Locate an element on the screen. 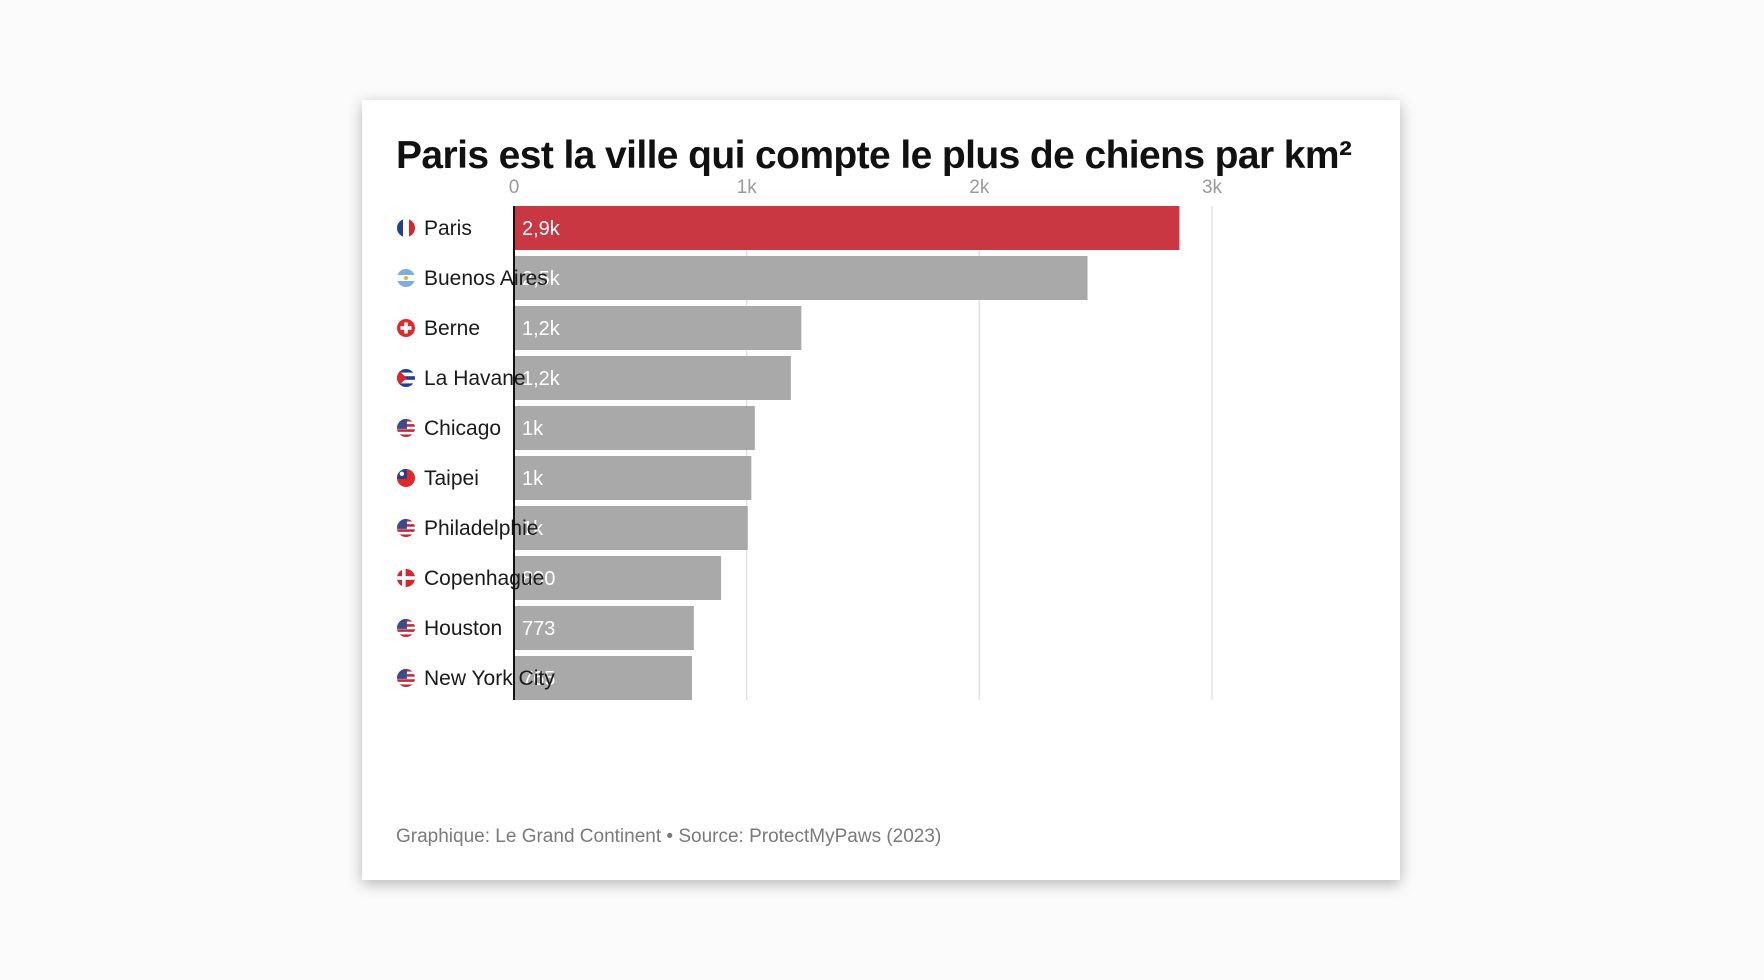 The height and width of the screenshot is (980, 1764). x-tick-label: 1k is located at coordinates (747, 187).